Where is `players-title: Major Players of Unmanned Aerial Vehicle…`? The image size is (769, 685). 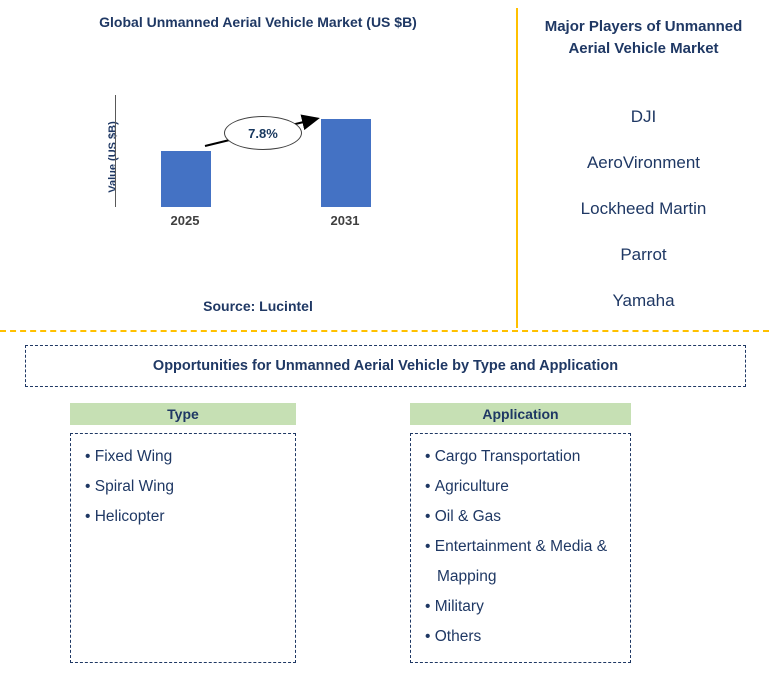
players-title: Major Players of Unmanned Aerial Vehicle… is located at coordinates (643, 37).